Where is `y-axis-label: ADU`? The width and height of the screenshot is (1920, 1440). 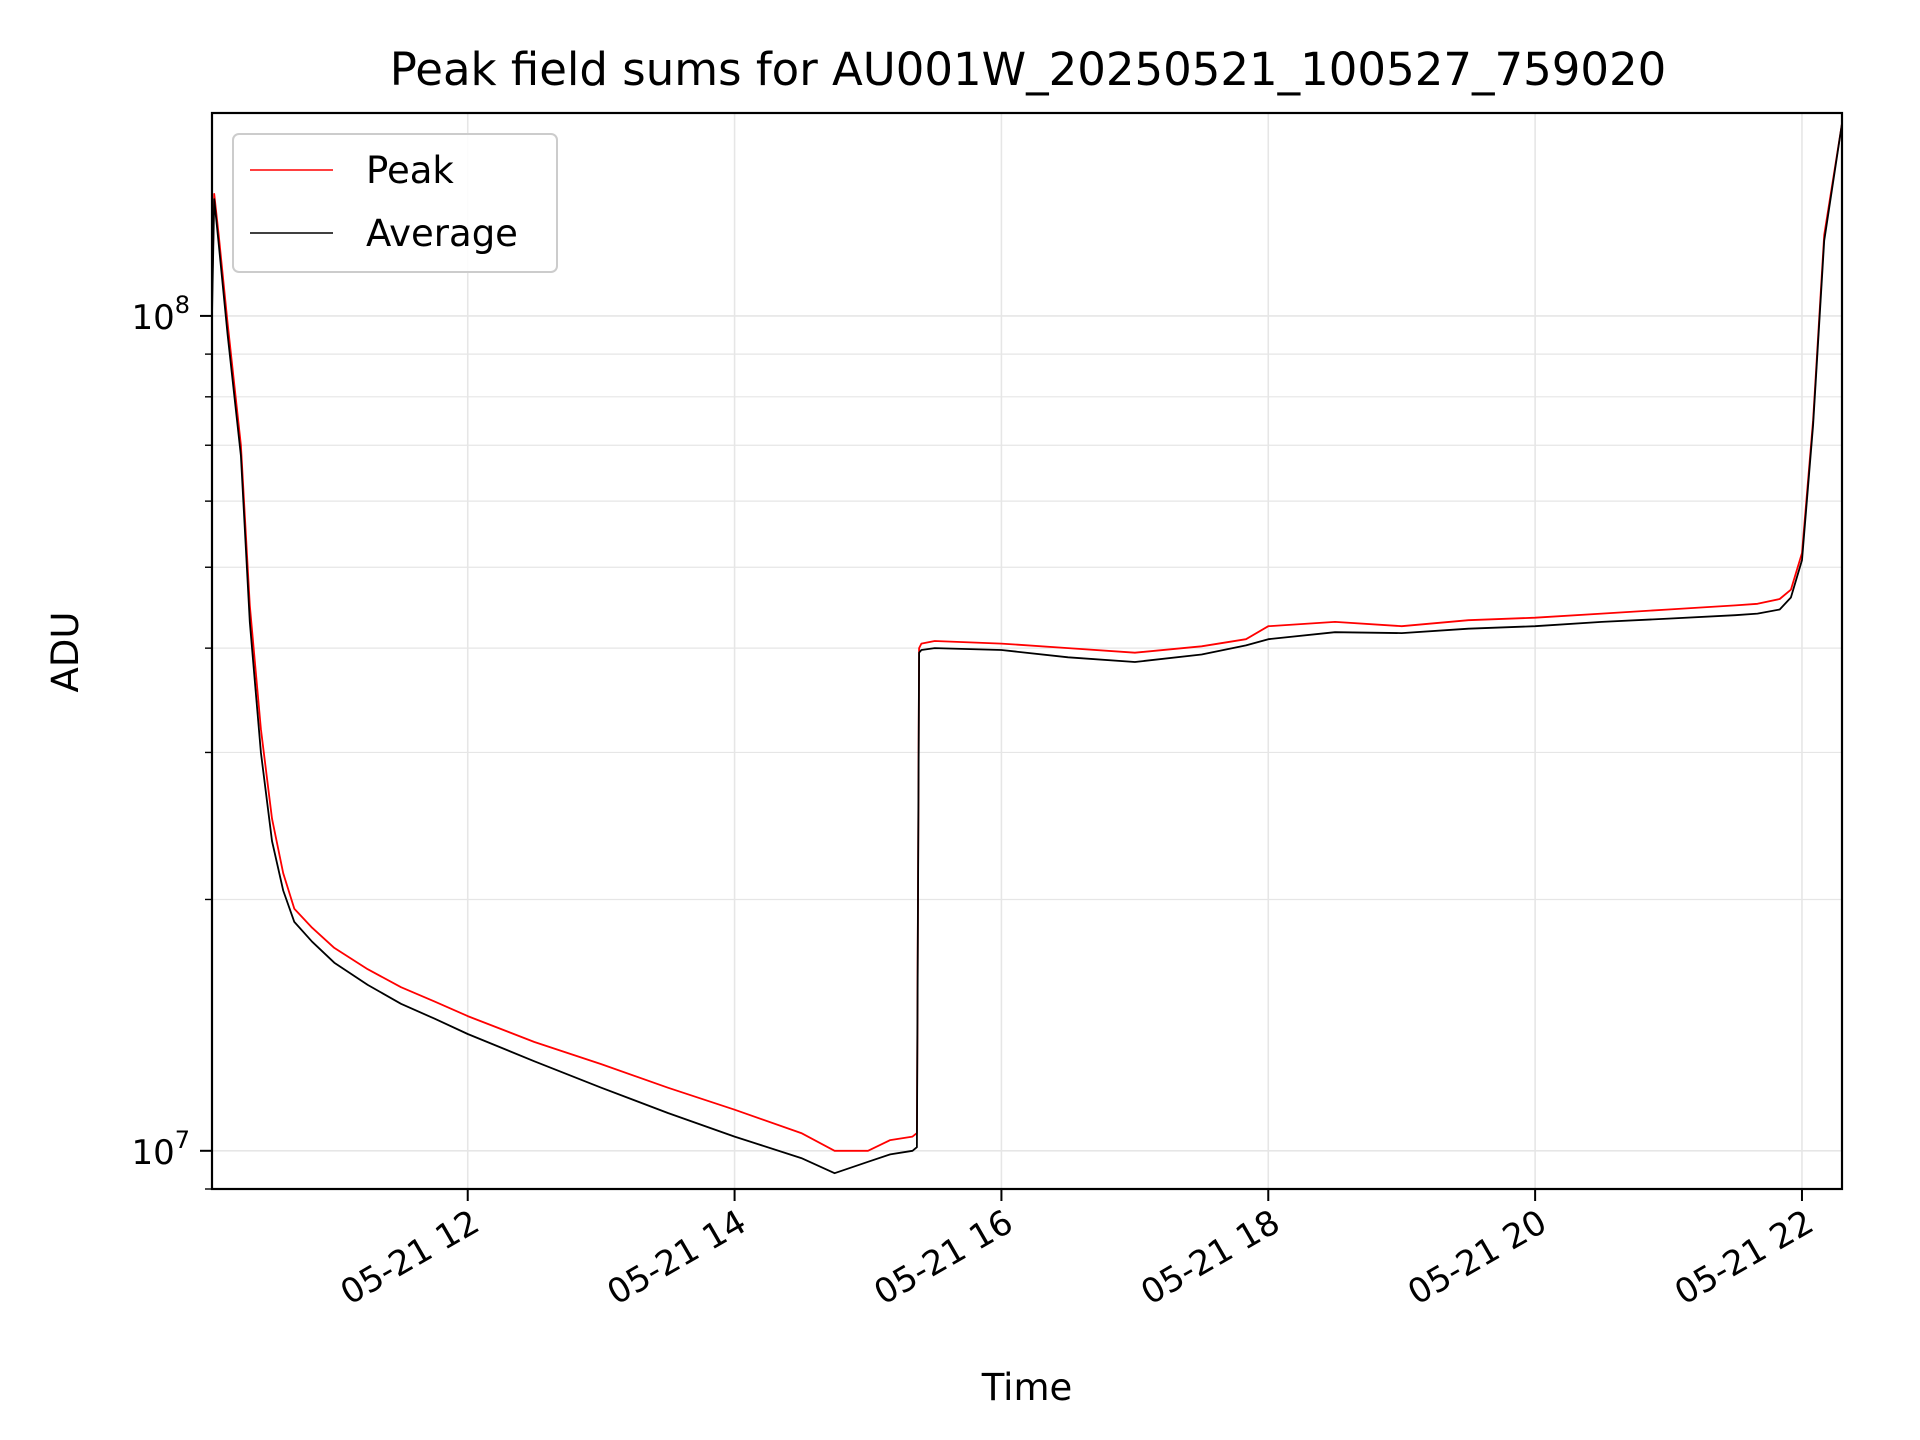
y-axis-label: ADU is located at coordinates (65, 652).